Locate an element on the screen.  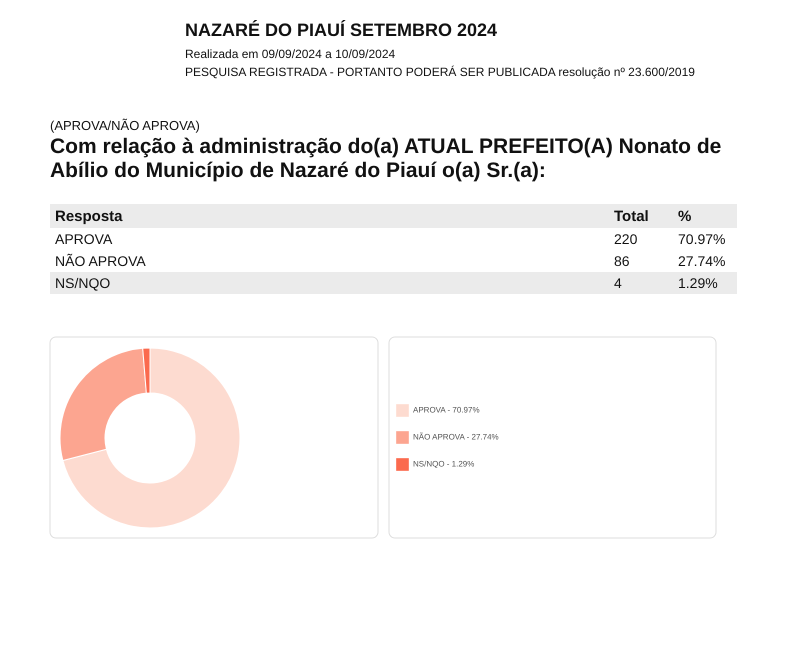
legend-label: NS/NQO - 1.29% is located at coordinates (443, 464).